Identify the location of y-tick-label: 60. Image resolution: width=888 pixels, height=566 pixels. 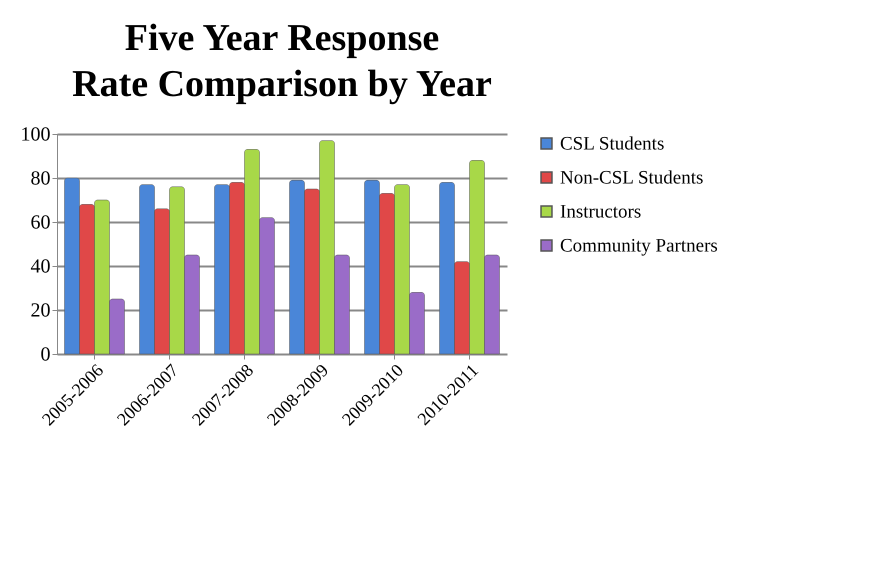
(40, 223).